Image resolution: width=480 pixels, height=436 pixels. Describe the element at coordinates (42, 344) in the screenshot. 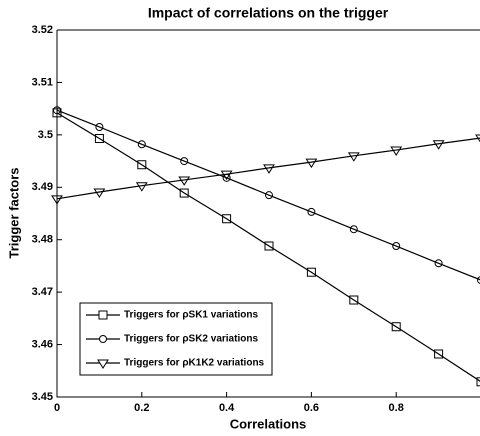

I see `y-tick-label: 3.46` at that location.